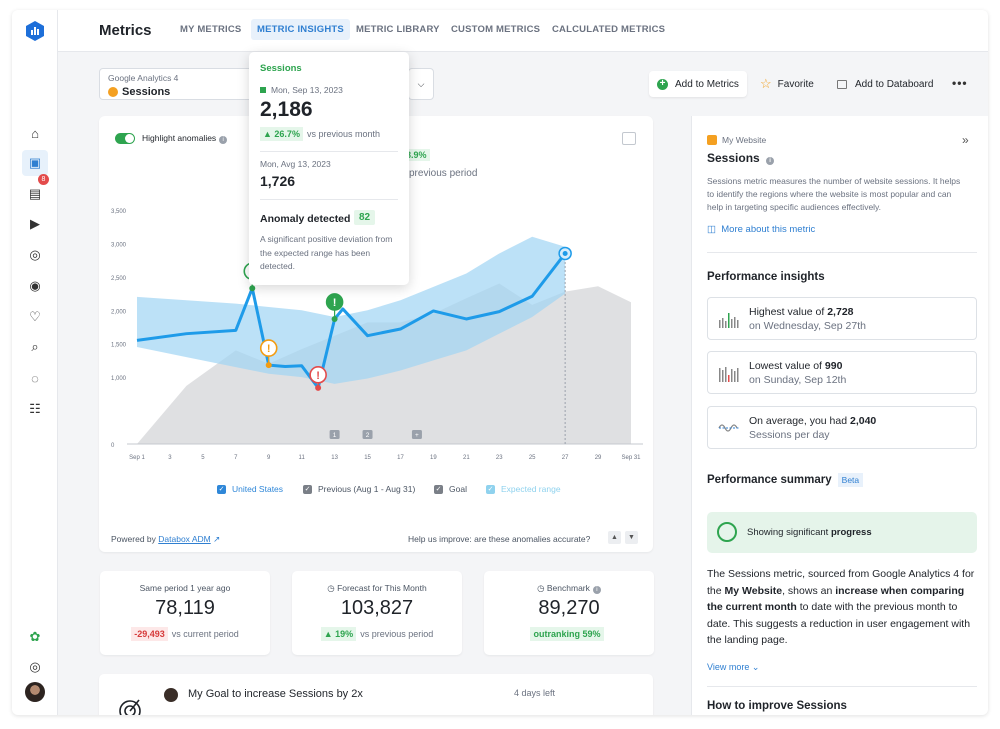 The width and height of the screenshot is (1000, 729). Describe the element at coordinates (733, 667) in the screenshot. I see `view-more-link: View more ⌄` at that location.